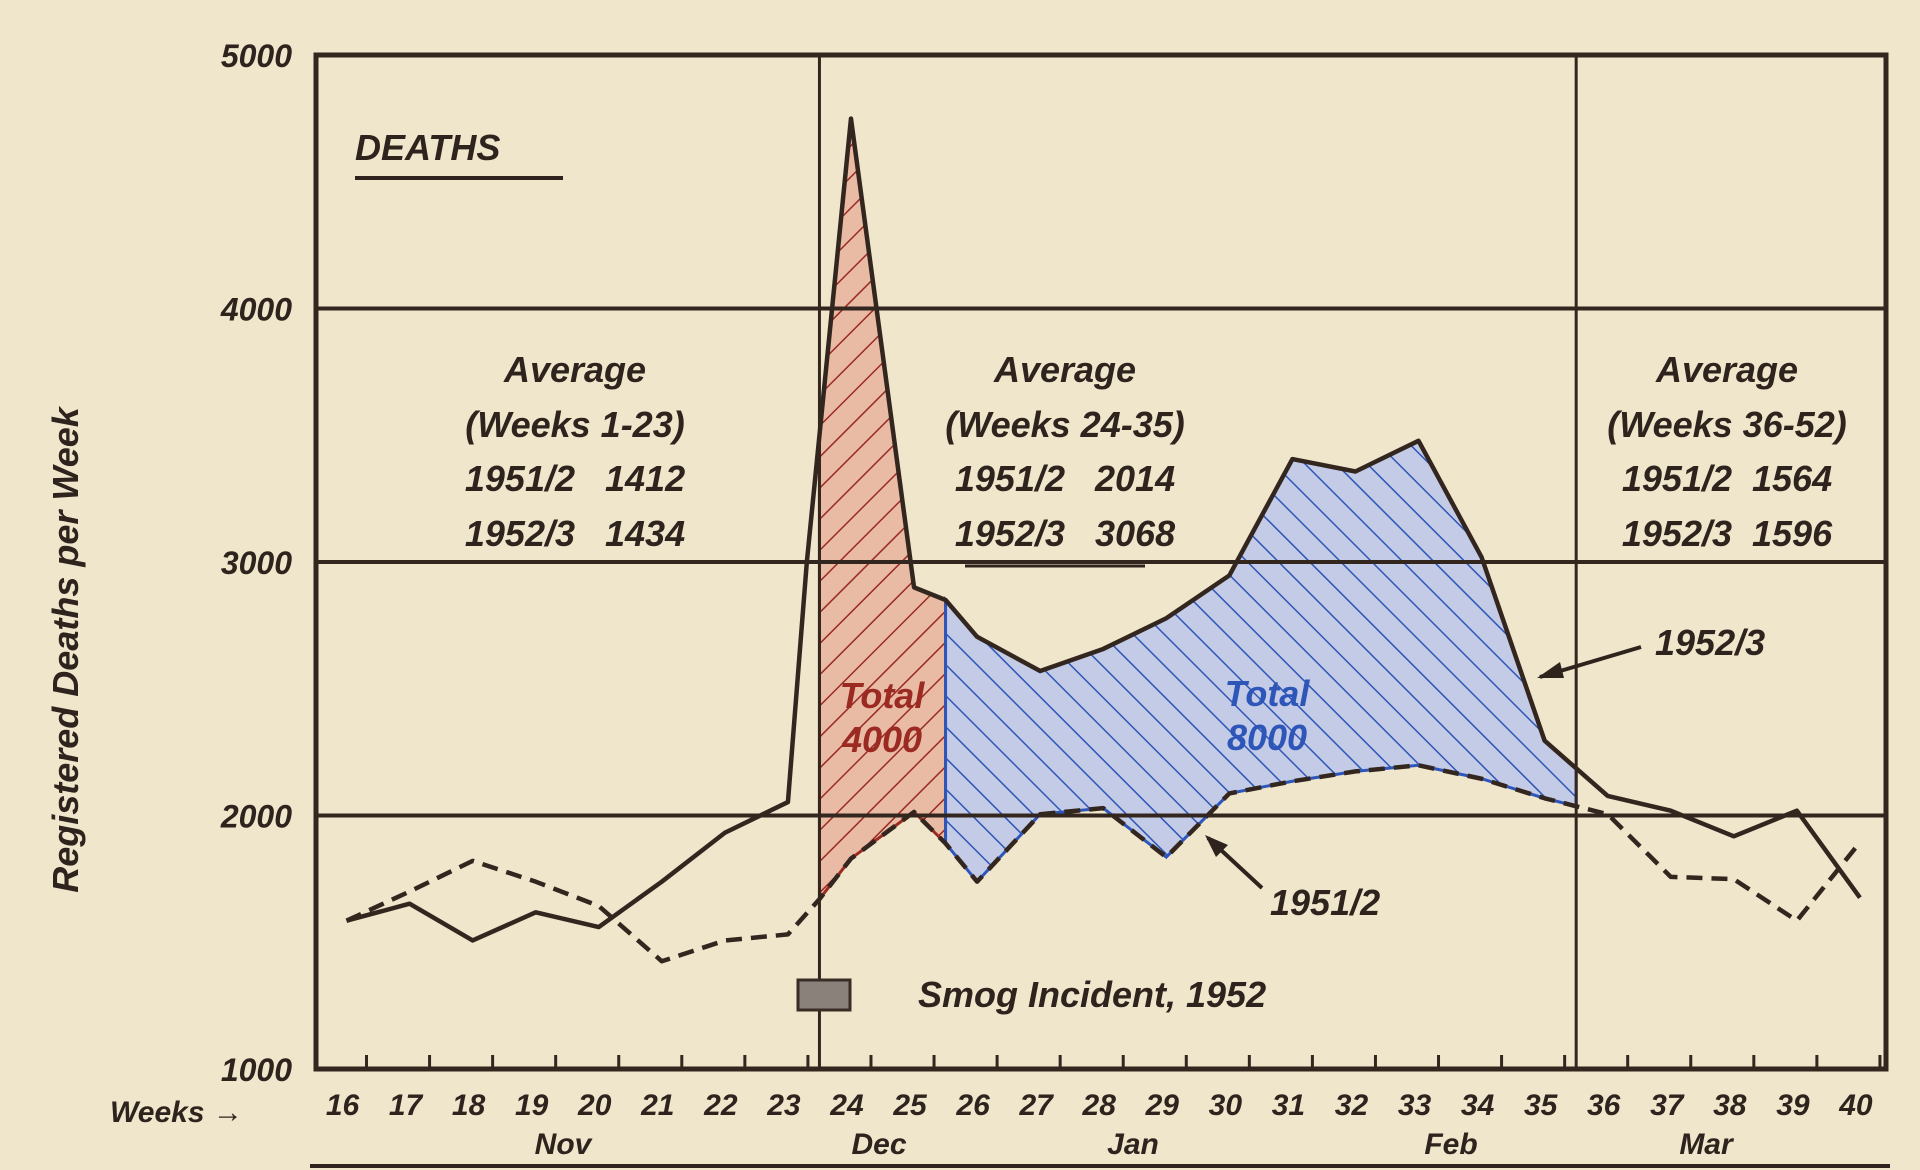 This screenshot has width=1920, height=1170. Describe the element at coordinates (469, 1105) in the screenshot. I see `x-tick-label: 18` at that location.